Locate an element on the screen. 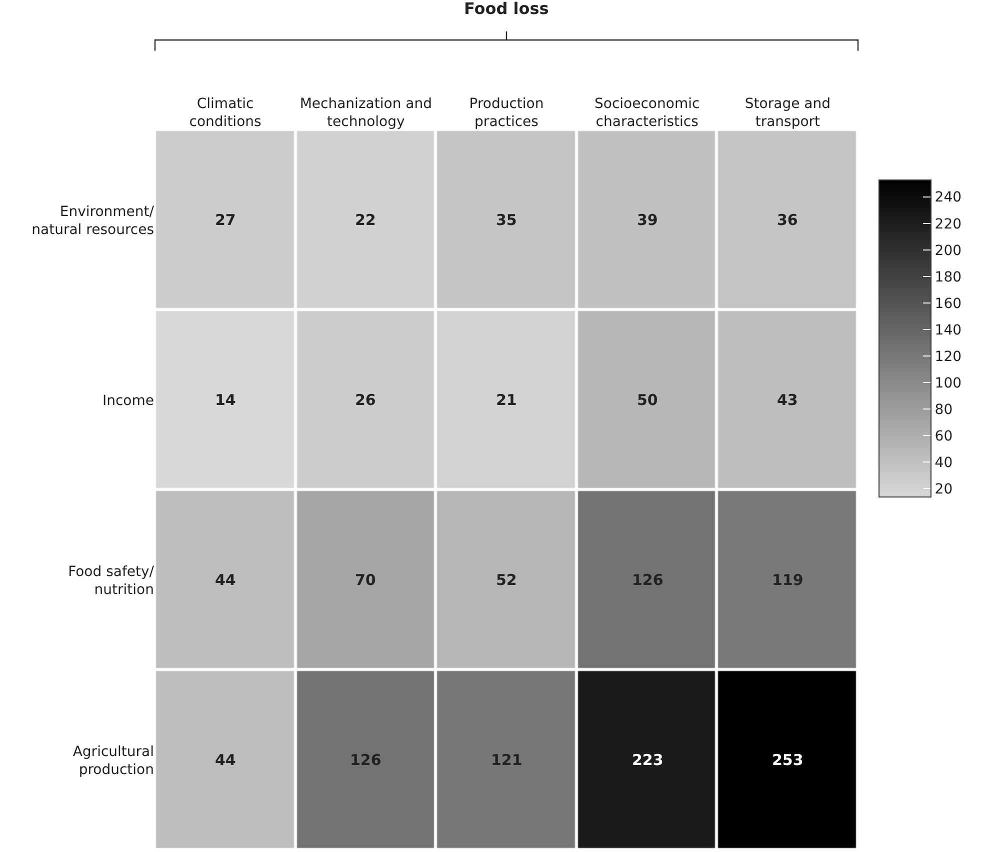  color-bar-label: 80 is located at coordinates (943, 410).